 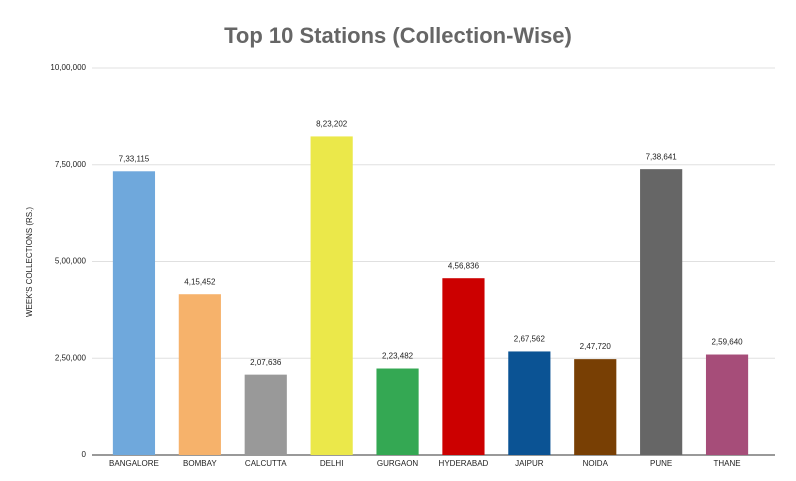 What do you see at coordinates (200, 463) in the screenshot?
I see `x-tick-label: BOMBAY` at bounding box center [200, 463].